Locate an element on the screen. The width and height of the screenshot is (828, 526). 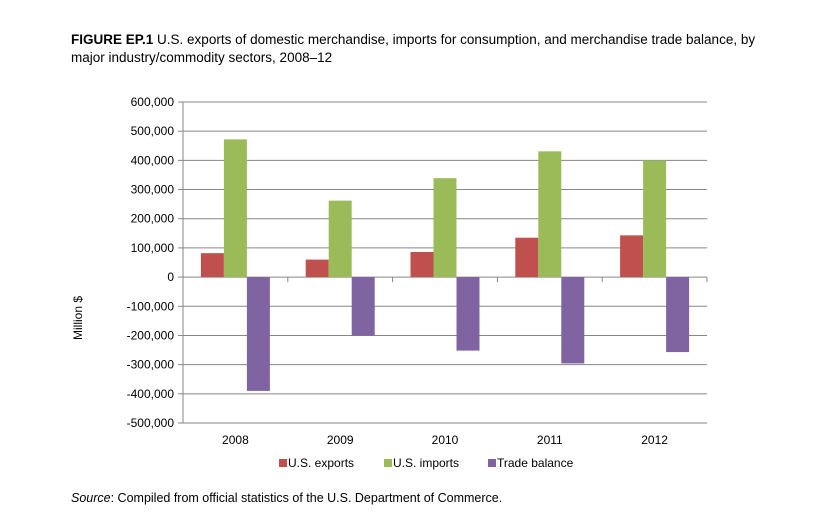
y-tick-label: 500,000 is located at coordinates (153, 131).